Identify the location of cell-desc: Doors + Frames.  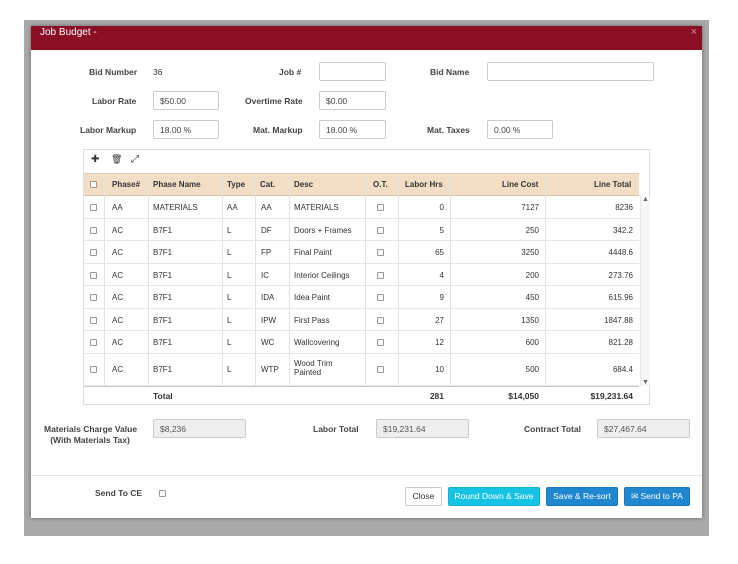
(323, 230).